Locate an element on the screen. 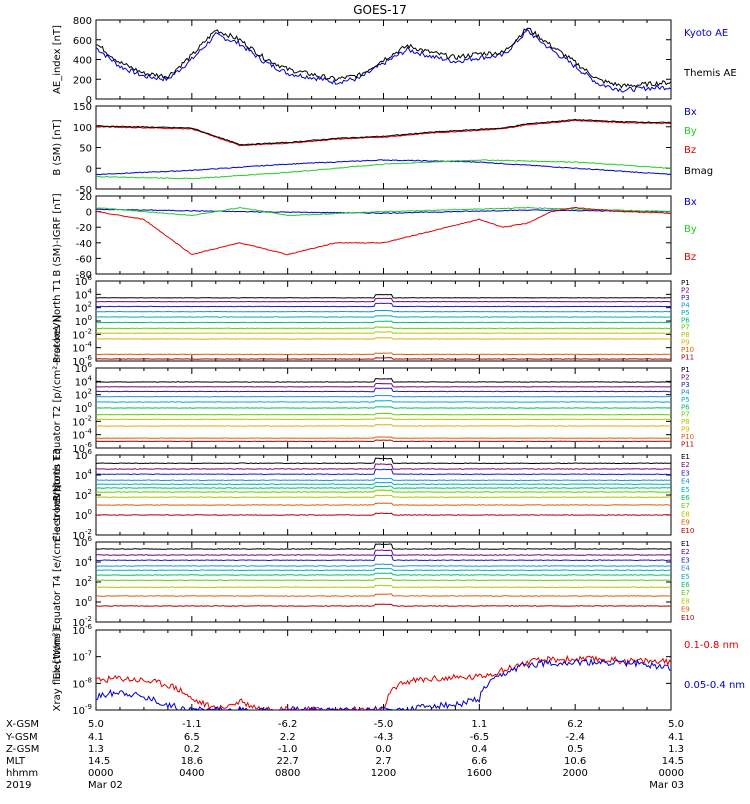 The height and width of the screenshot is (804, 750). series-line-bz is located at coordinates (383, 133).